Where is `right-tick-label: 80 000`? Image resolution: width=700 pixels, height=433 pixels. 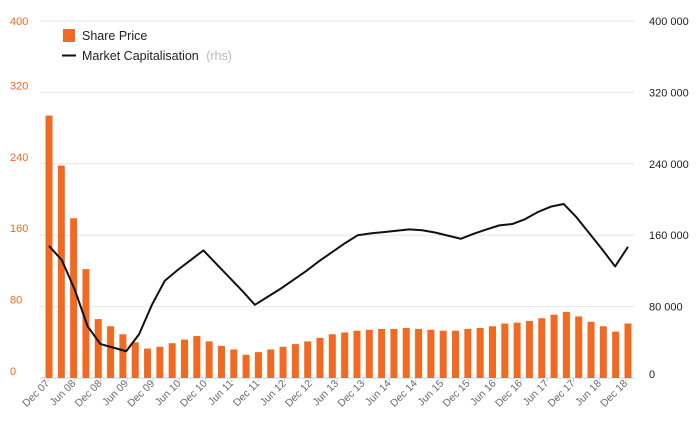
right-tick-label: 80 000 is located at coordinates (666, 308).